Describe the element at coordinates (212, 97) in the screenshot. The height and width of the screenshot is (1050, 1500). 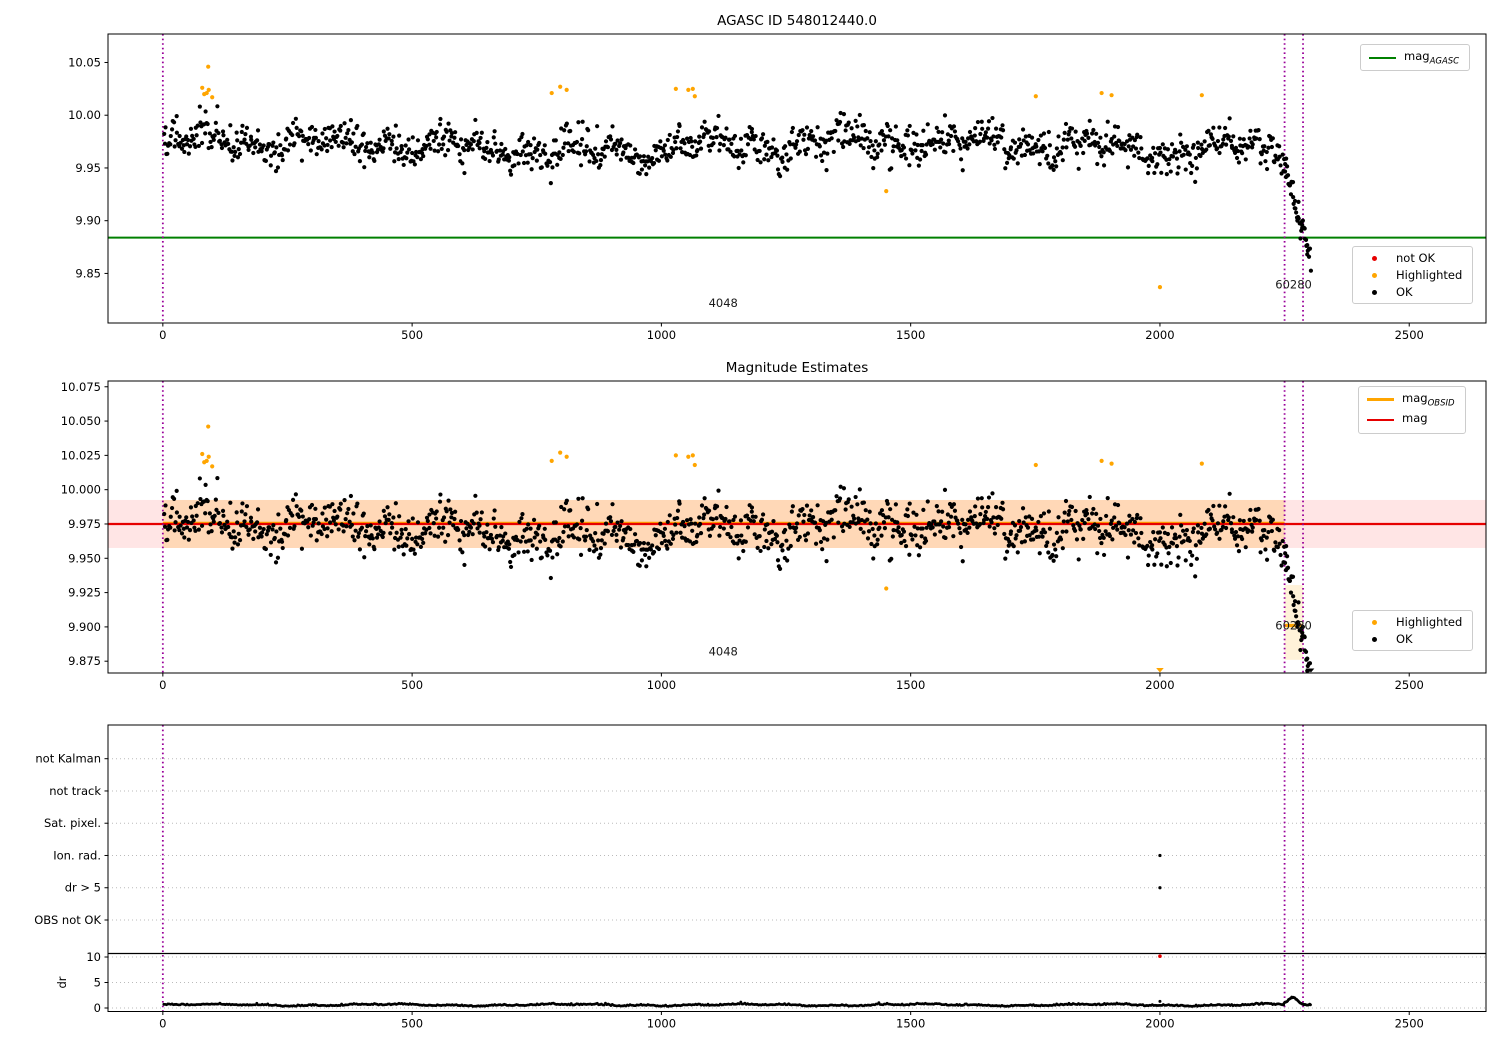
I see `plot1-highlighted-point` at that location.